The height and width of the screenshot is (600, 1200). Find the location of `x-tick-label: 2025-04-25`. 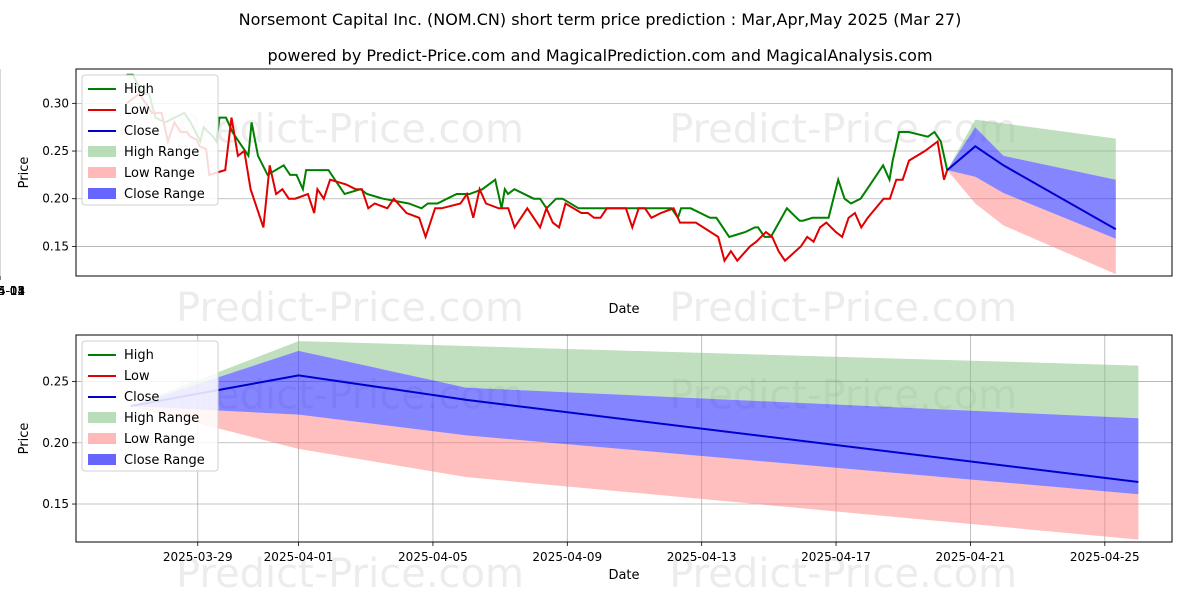

x-tick-label: 2025-04-25 is located at coordinates (1105, 557).